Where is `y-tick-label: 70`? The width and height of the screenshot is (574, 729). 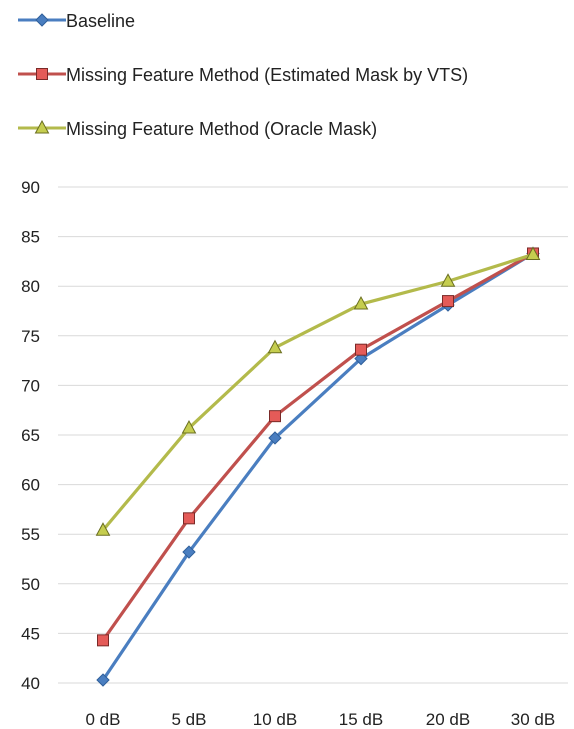
y-tick-label: 70 is located at coordinates (30, 385).